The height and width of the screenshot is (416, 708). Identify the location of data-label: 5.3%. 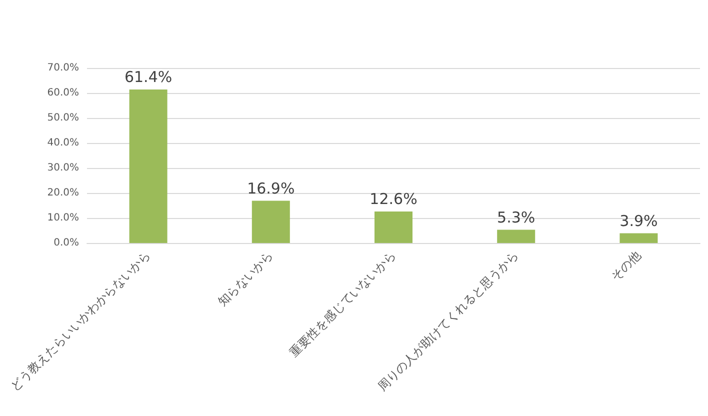
(516, 217).